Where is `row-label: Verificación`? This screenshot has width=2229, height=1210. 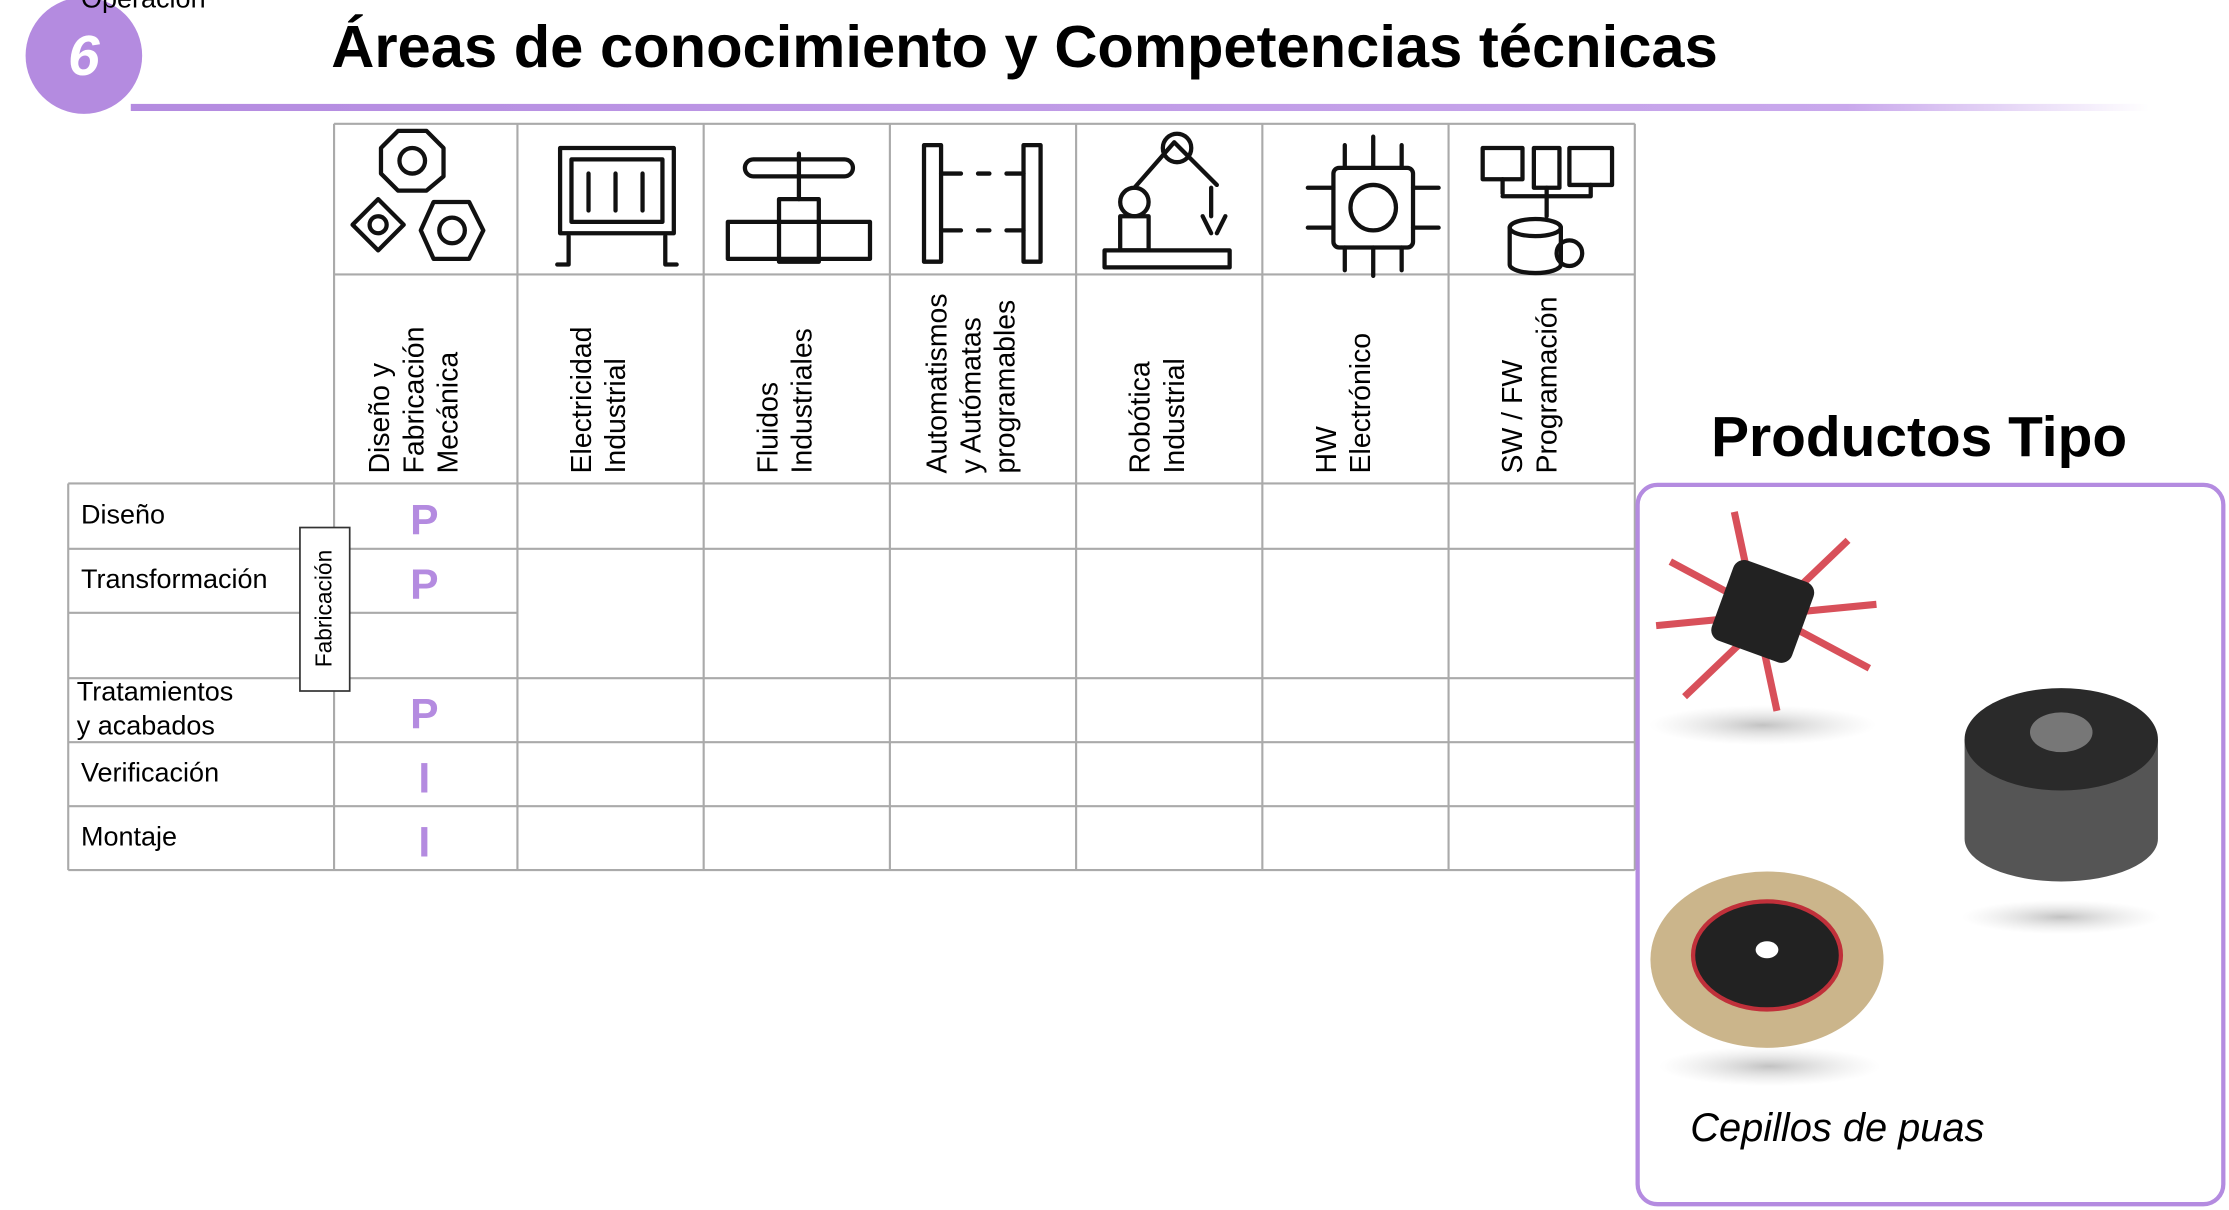 row-label: Verificación is located at coordinates (150, 772).